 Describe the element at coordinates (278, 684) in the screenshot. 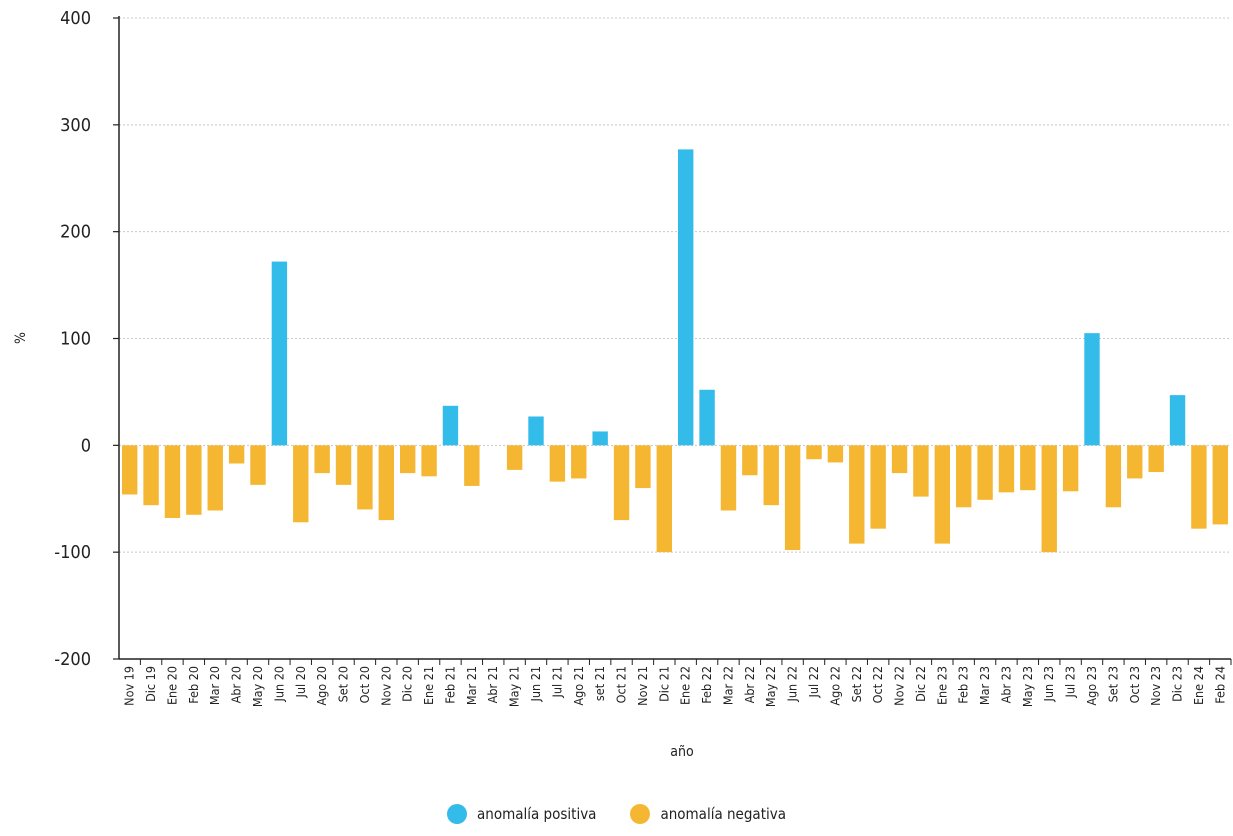

I see `x-tick-label: Jun 20` at that location.